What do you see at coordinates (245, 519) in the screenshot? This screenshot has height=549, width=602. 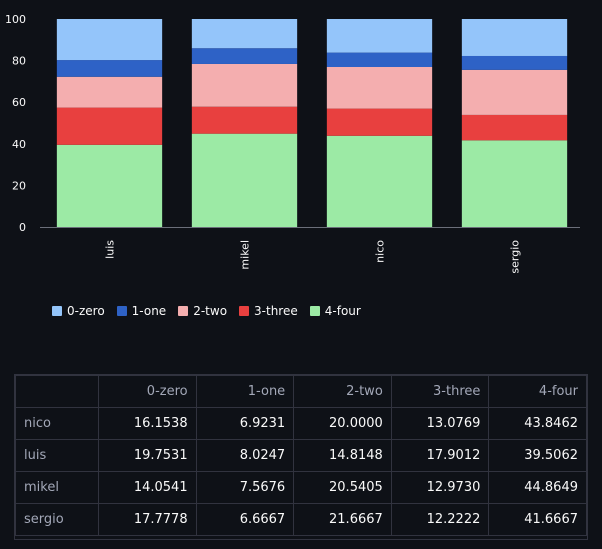 I see `table-cell: 6.6667` at bounding box center [245, 519].